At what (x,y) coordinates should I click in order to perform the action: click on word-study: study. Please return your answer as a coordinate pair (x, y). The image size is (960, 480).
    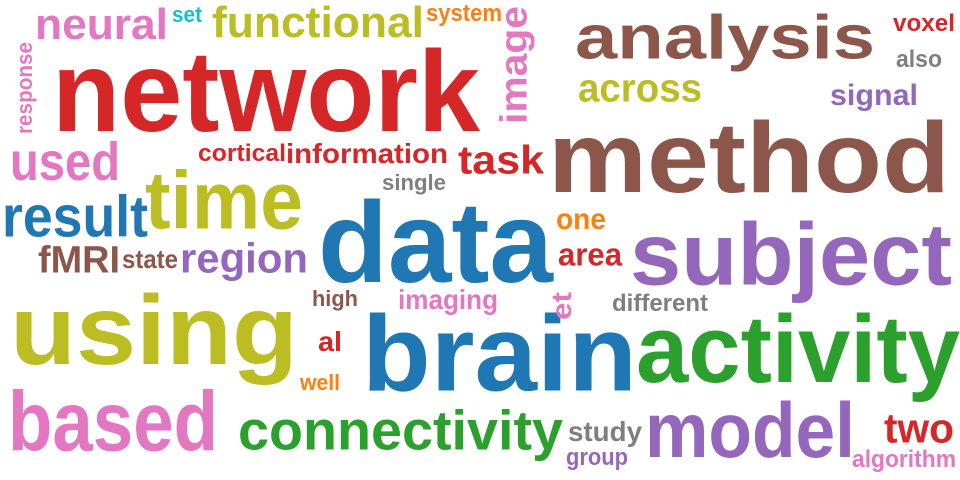
    Looking at the image, I should click on (605, 432).